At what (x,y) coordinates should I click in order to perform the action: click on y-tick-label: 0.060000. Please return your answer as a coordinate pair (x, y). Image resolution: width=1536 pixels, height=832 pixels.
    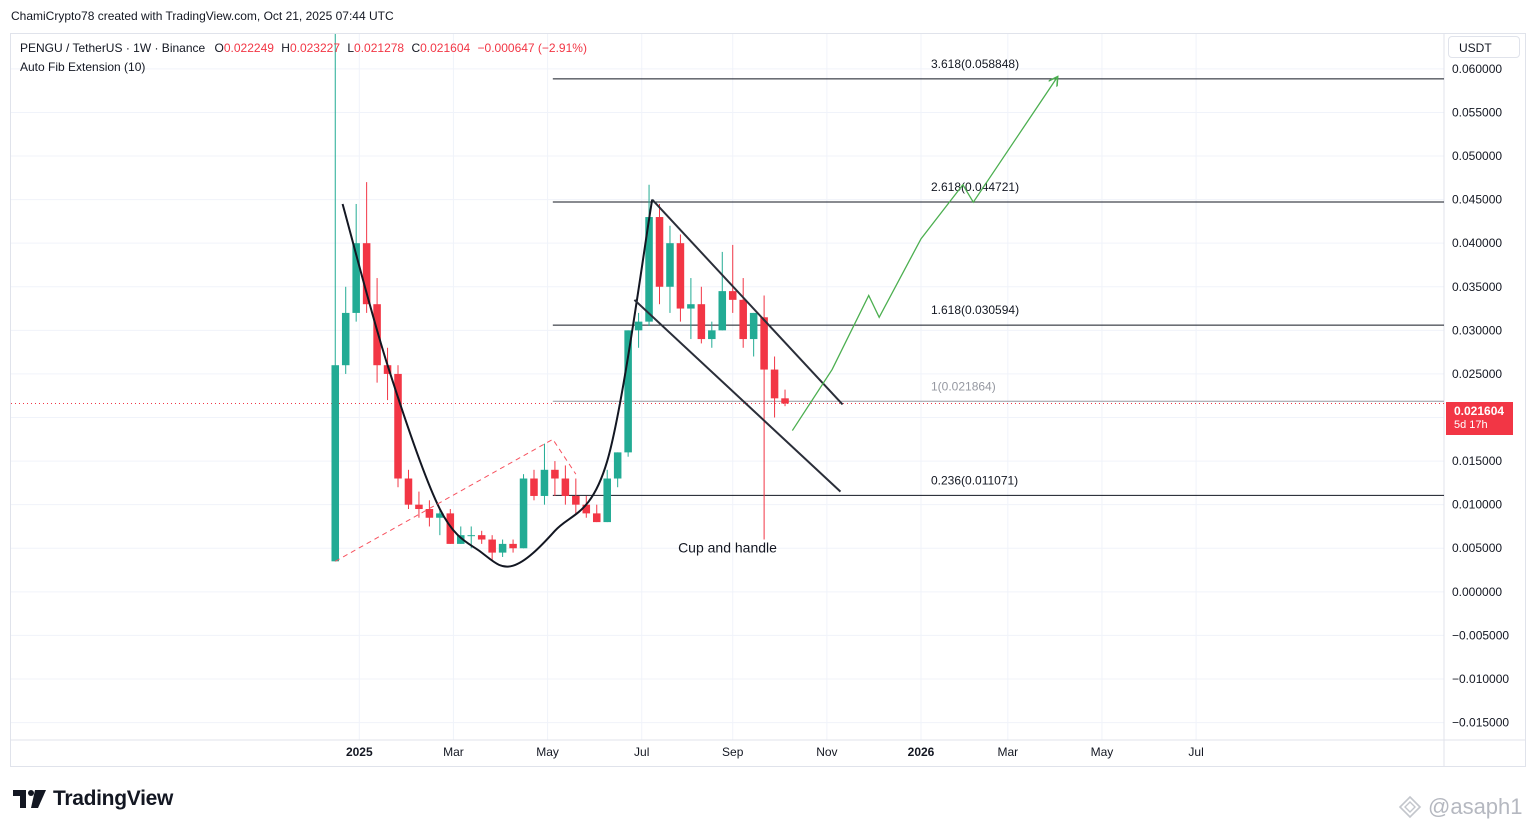
    Looking at the image, I should click on (1477, 69).